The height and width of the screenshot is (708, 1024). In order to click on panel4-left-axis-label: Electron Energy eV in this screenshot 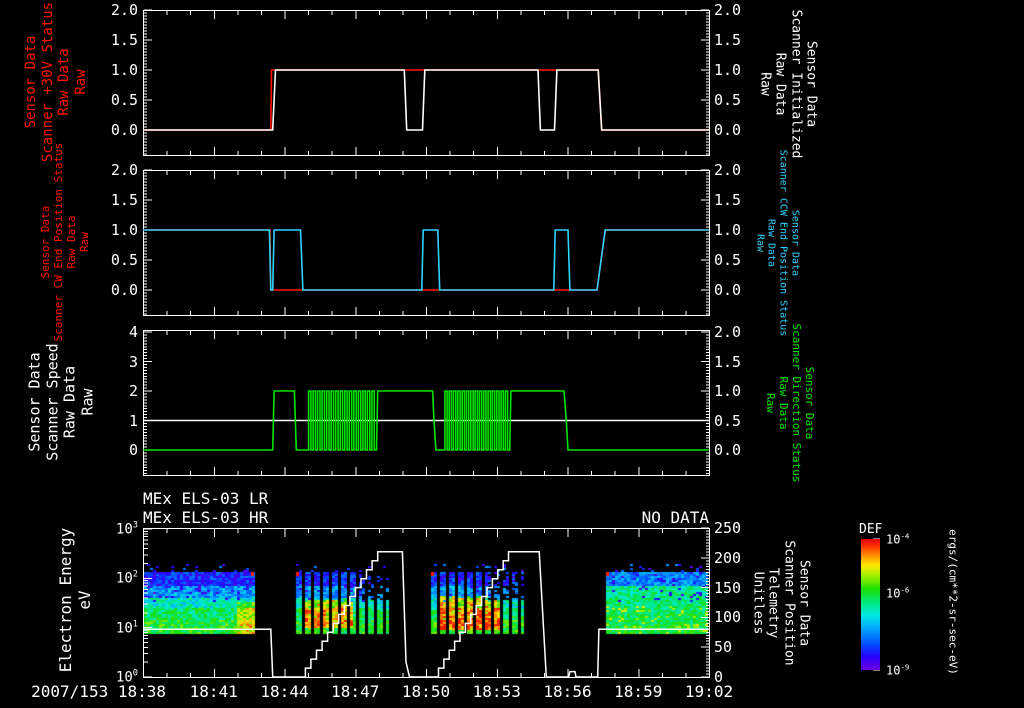, I will do `click(75, 600)`.